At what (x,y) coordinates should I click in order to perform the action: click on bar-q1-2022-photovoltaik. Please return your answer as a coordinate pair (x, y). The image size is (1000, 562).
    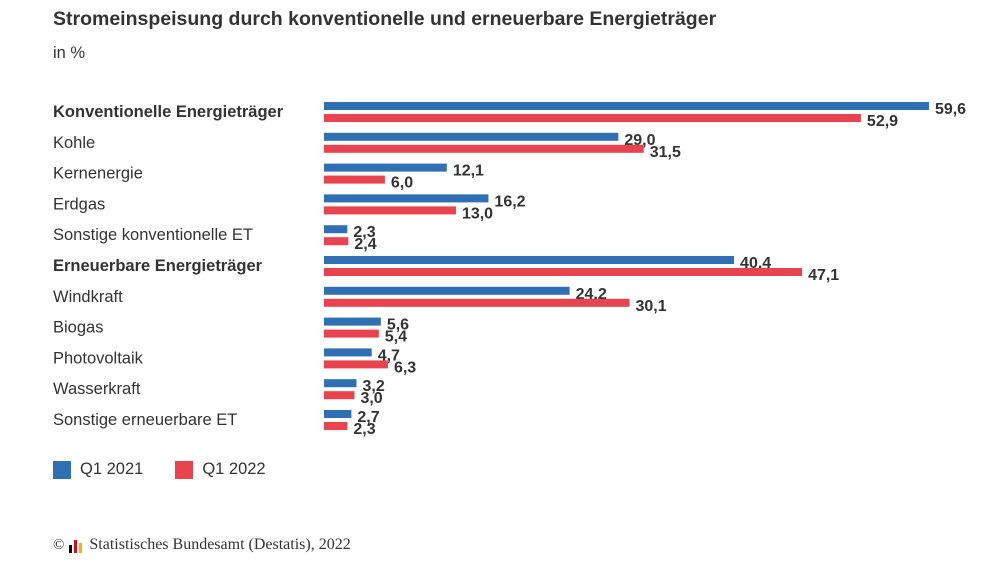
    Looking at the image, I should click on (356, 364).